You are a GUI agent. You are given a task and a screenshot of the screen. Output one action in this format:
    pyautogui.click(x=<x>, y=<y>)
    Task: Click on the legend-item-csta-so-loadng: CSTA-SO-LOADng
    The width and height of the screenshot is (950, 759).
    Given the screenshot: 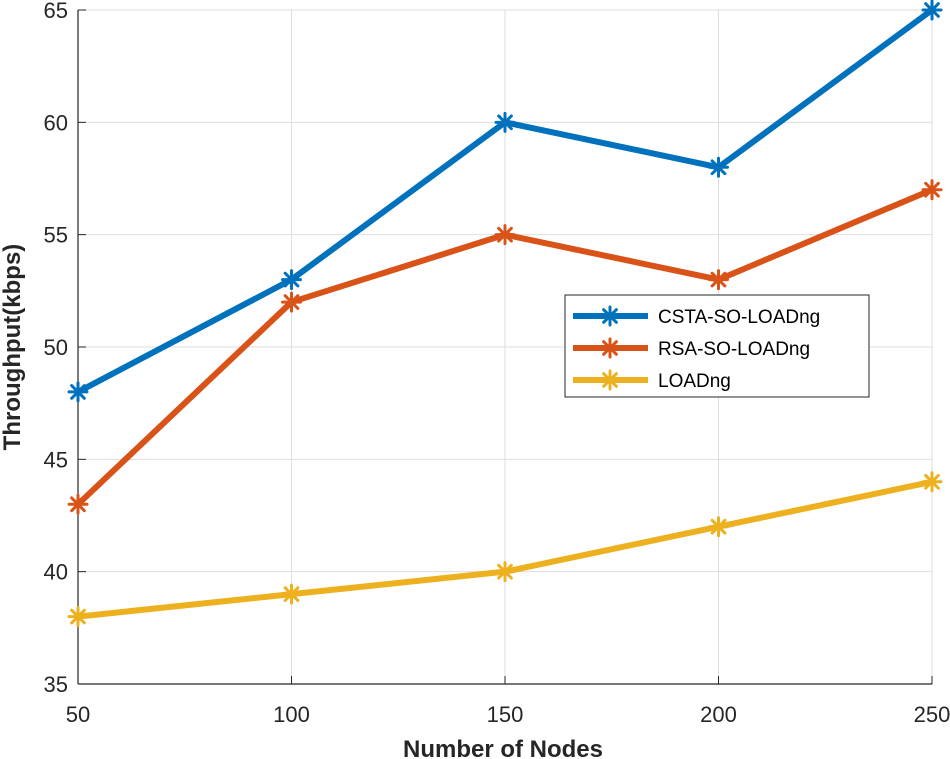 What is the action you would take?
    pyautogui.click(x=696, y=316)
    